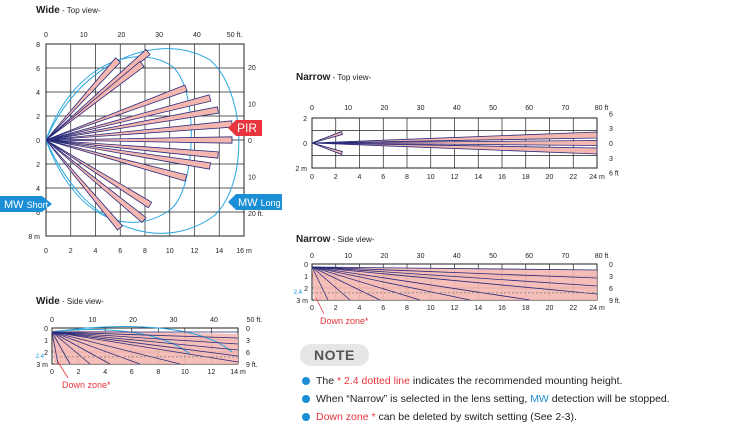 The height and width of the screenshot is (429, 734). What do you see at coordinates (34, 237) in the screenshot?
I see `left-m-tick: 8 m` at bounding box center [34, 237].